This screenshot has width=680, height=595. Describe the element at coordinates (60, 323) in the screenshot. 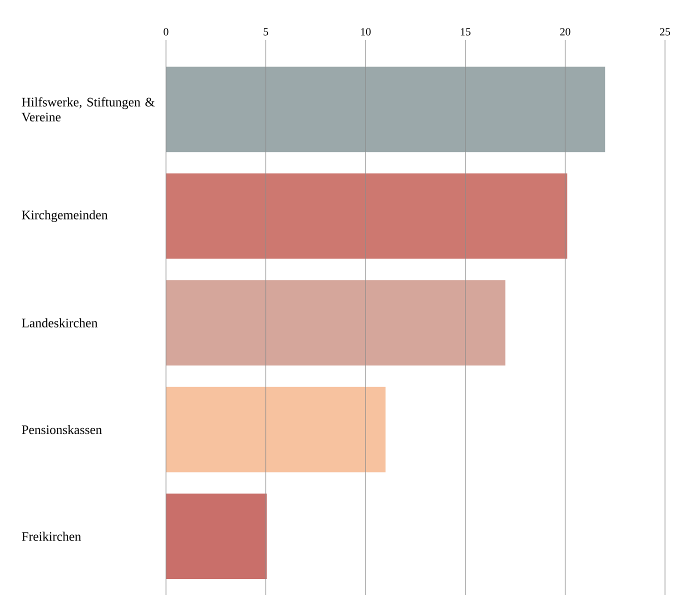

I see `y-tick-label: Landeskirchen` at that location.